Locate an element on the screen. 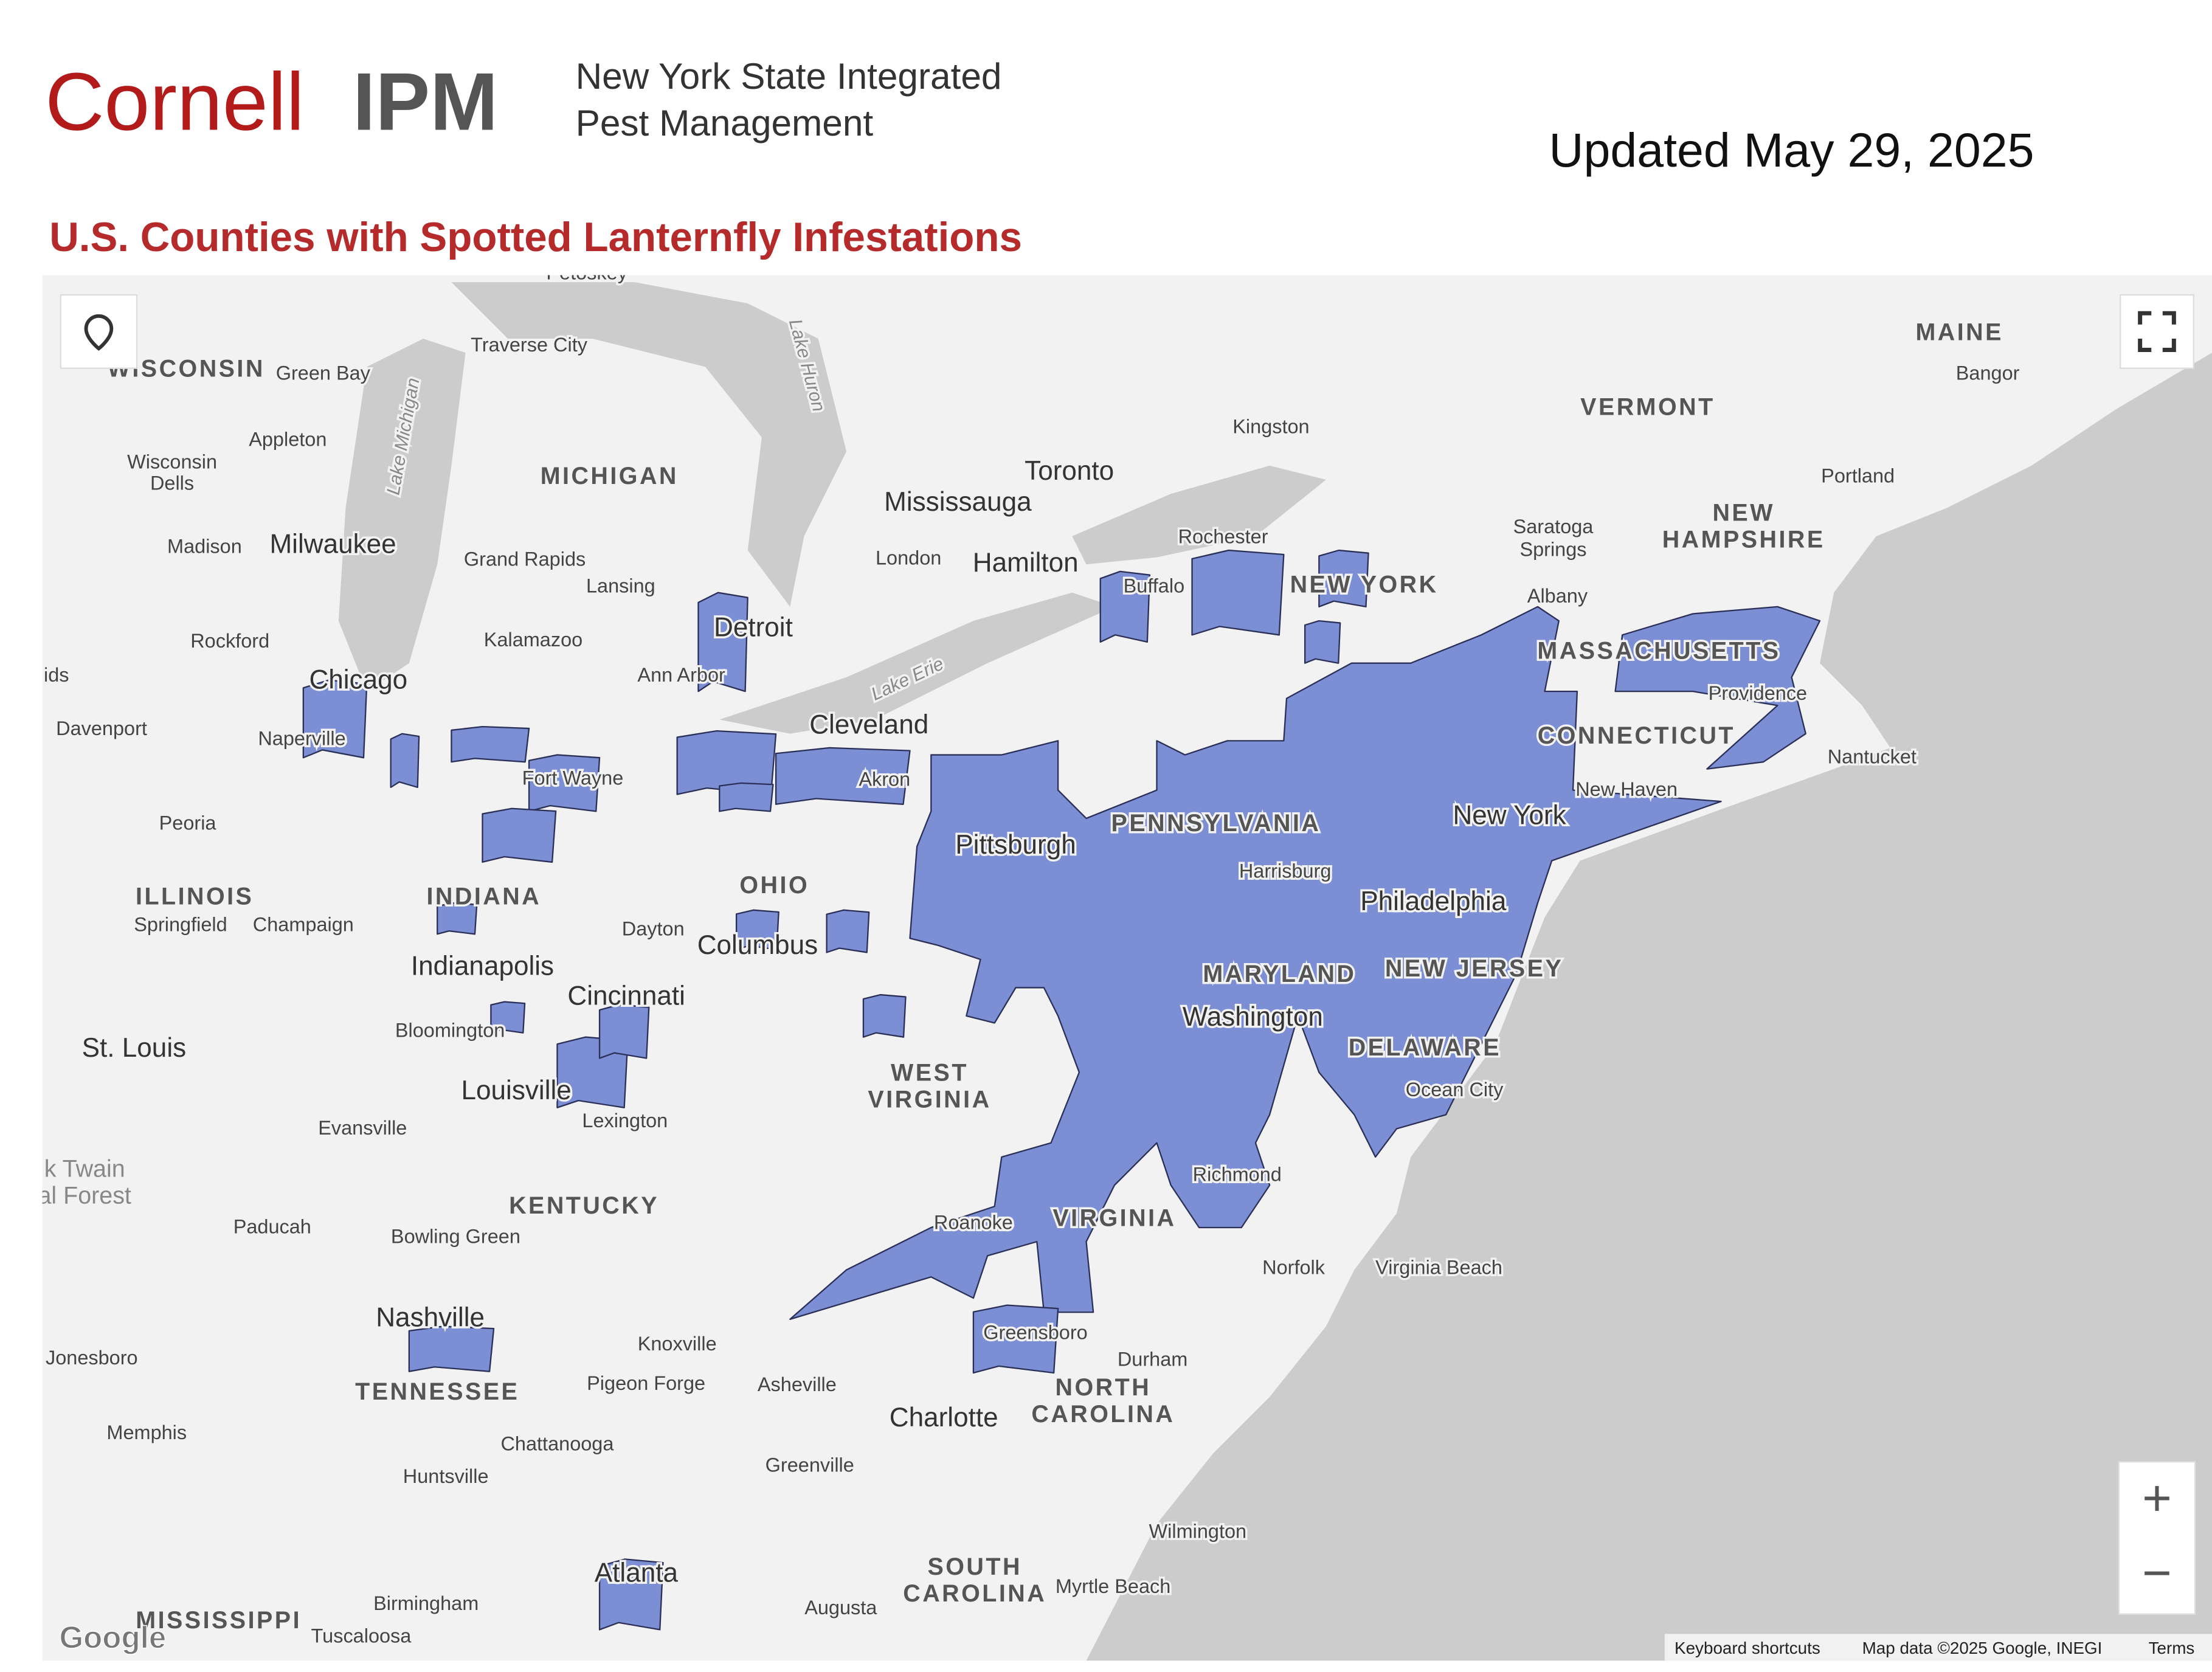 The height and width of the screenshot is (1672, 2212). place-label: Portland is located at coordinates (1858, 476).